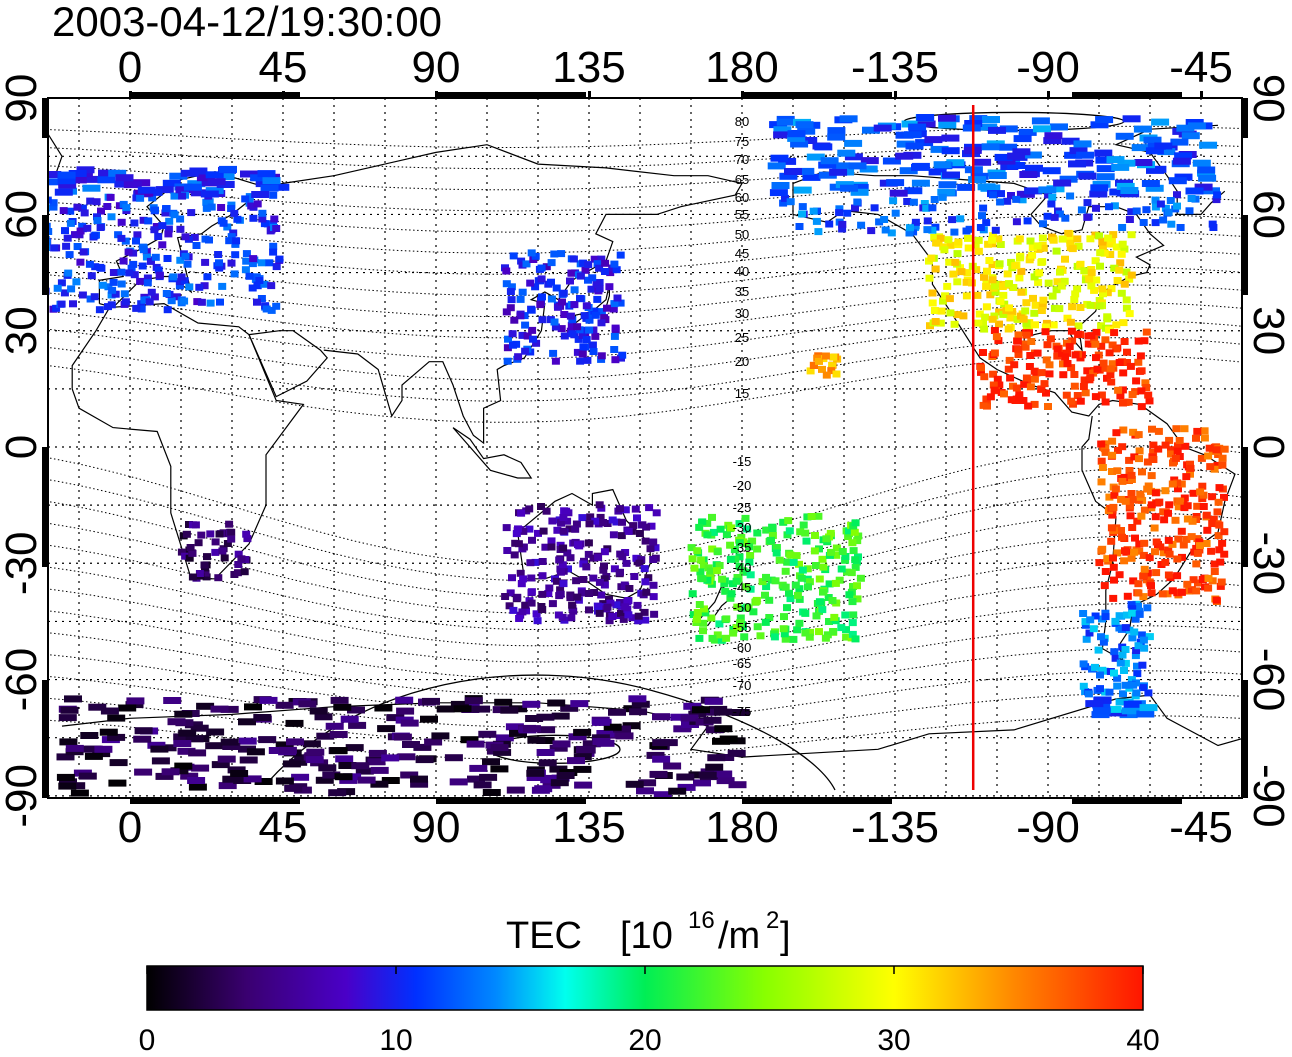 The height and width of the screenshot is (1057, 1292). What do you see at coordinates (23, 563) in the screenshot?
I see `lat-tick-left: -30` at bounding box center [23, 563].